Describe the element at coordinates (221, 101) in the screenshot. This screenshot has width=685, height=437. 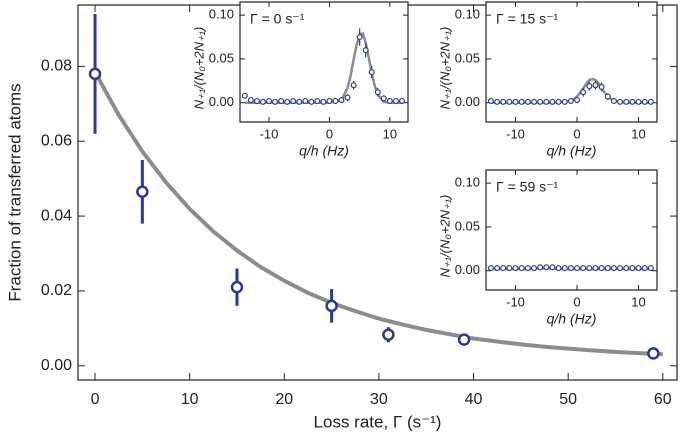
I see `y-tick-label: 0.00` at that location.